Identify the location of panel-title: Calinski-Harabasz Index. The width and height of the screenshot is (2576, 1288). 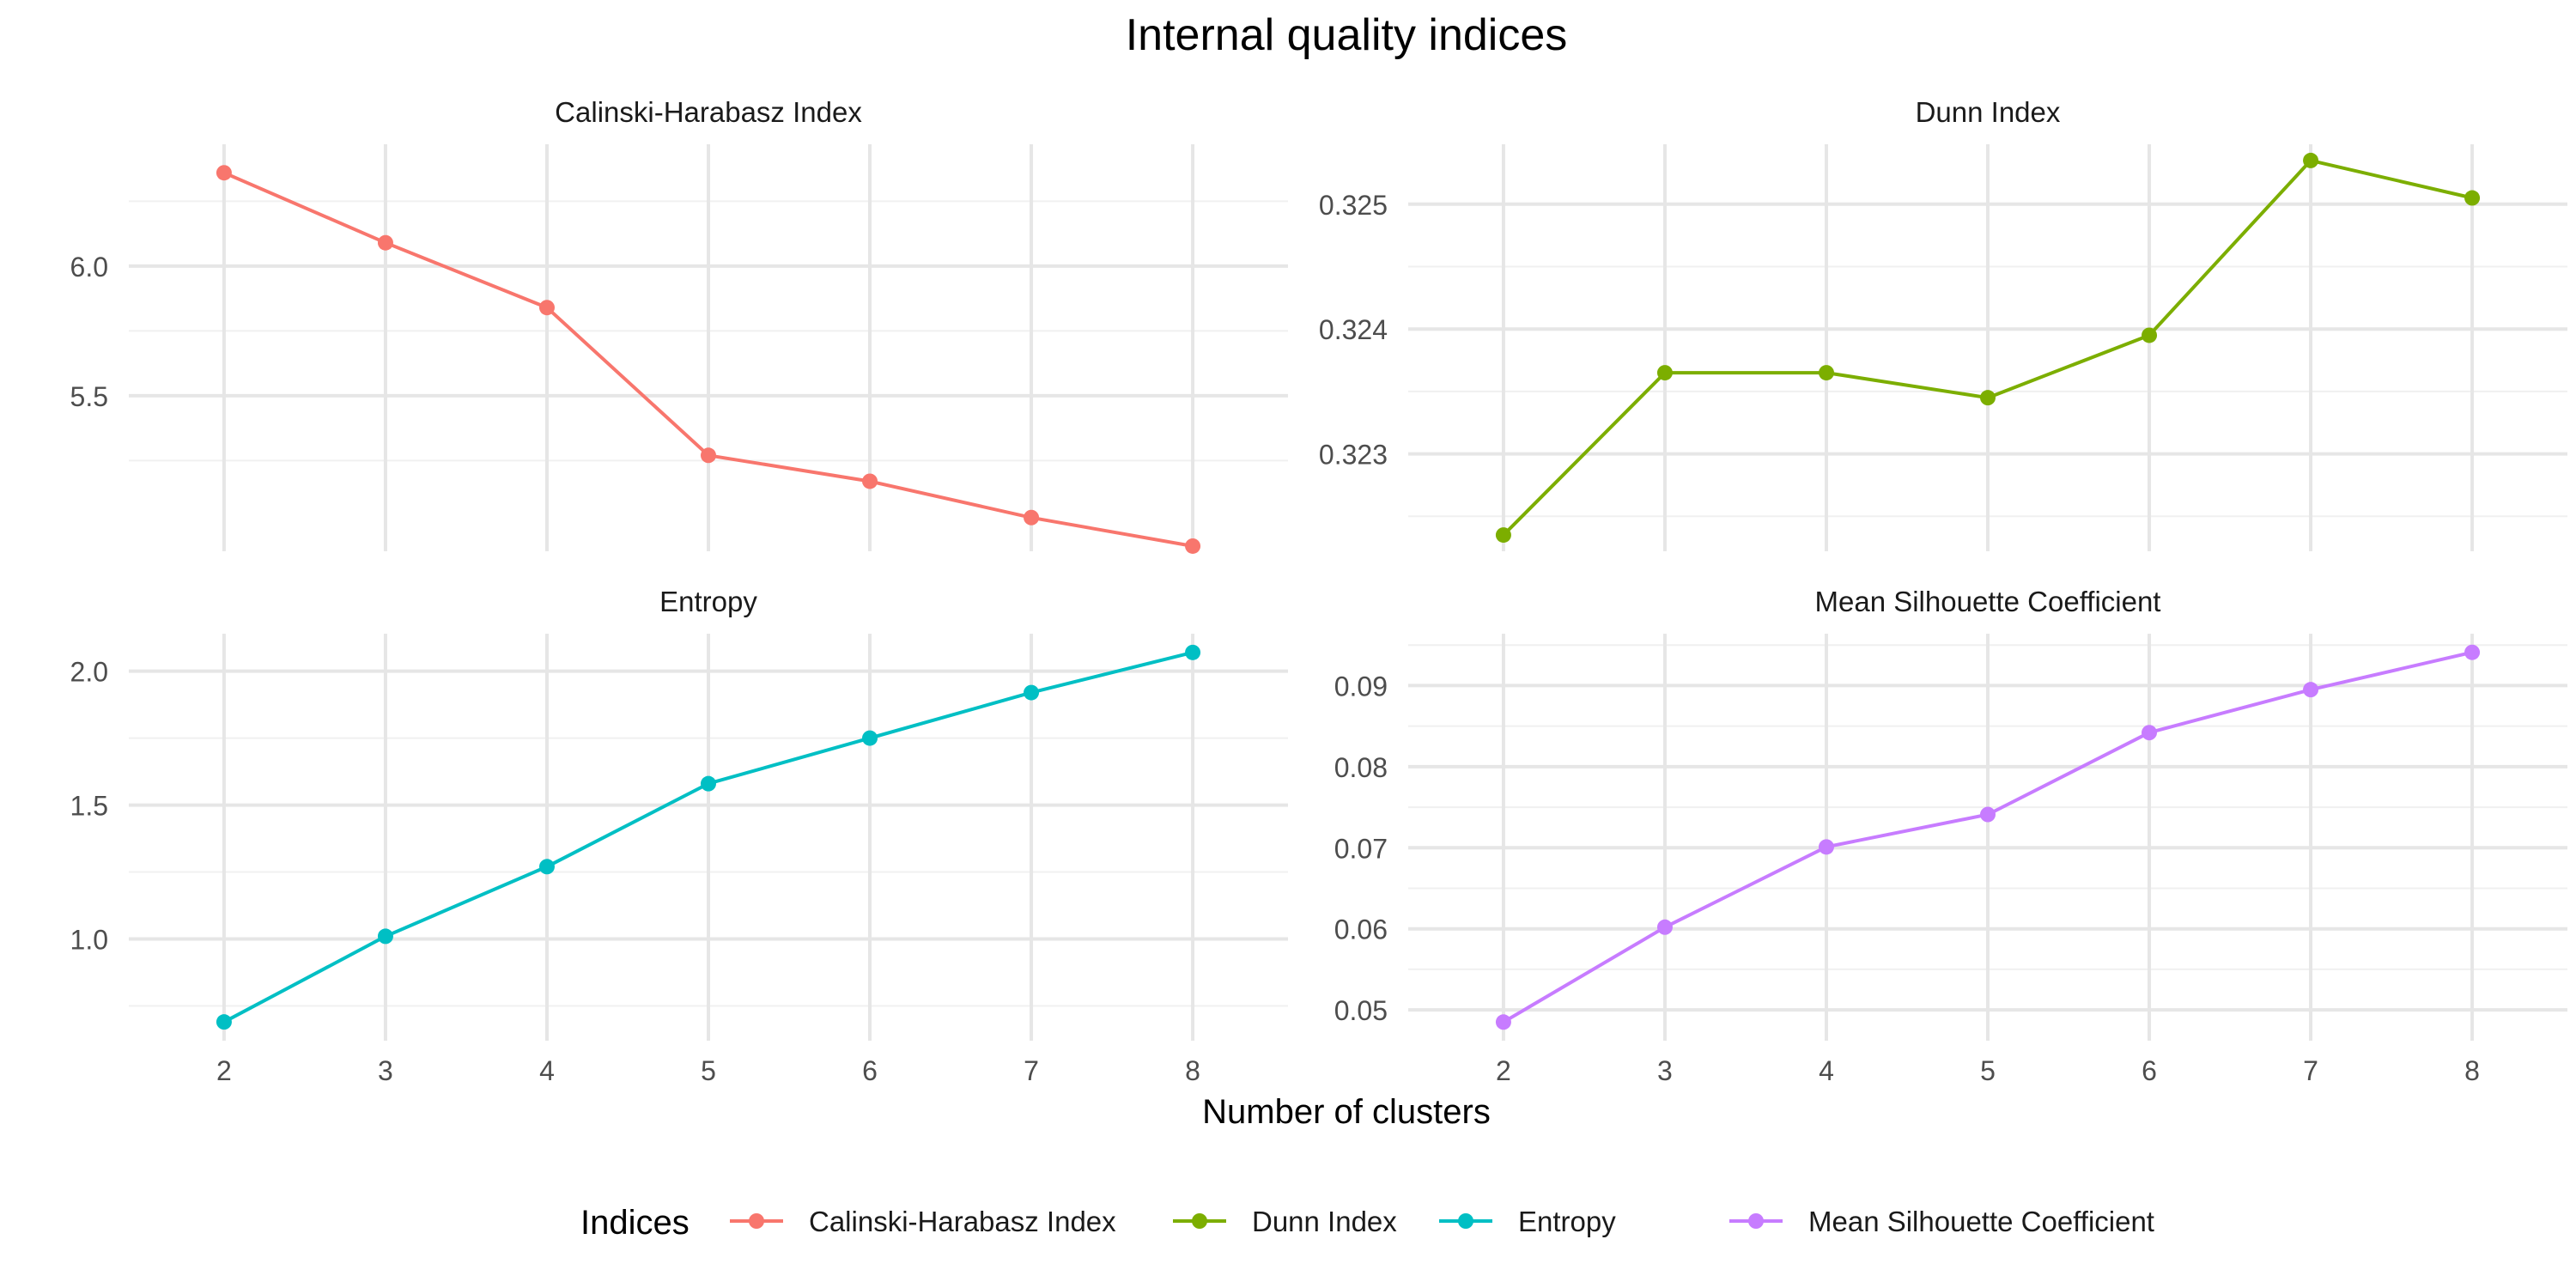
(708, 112).